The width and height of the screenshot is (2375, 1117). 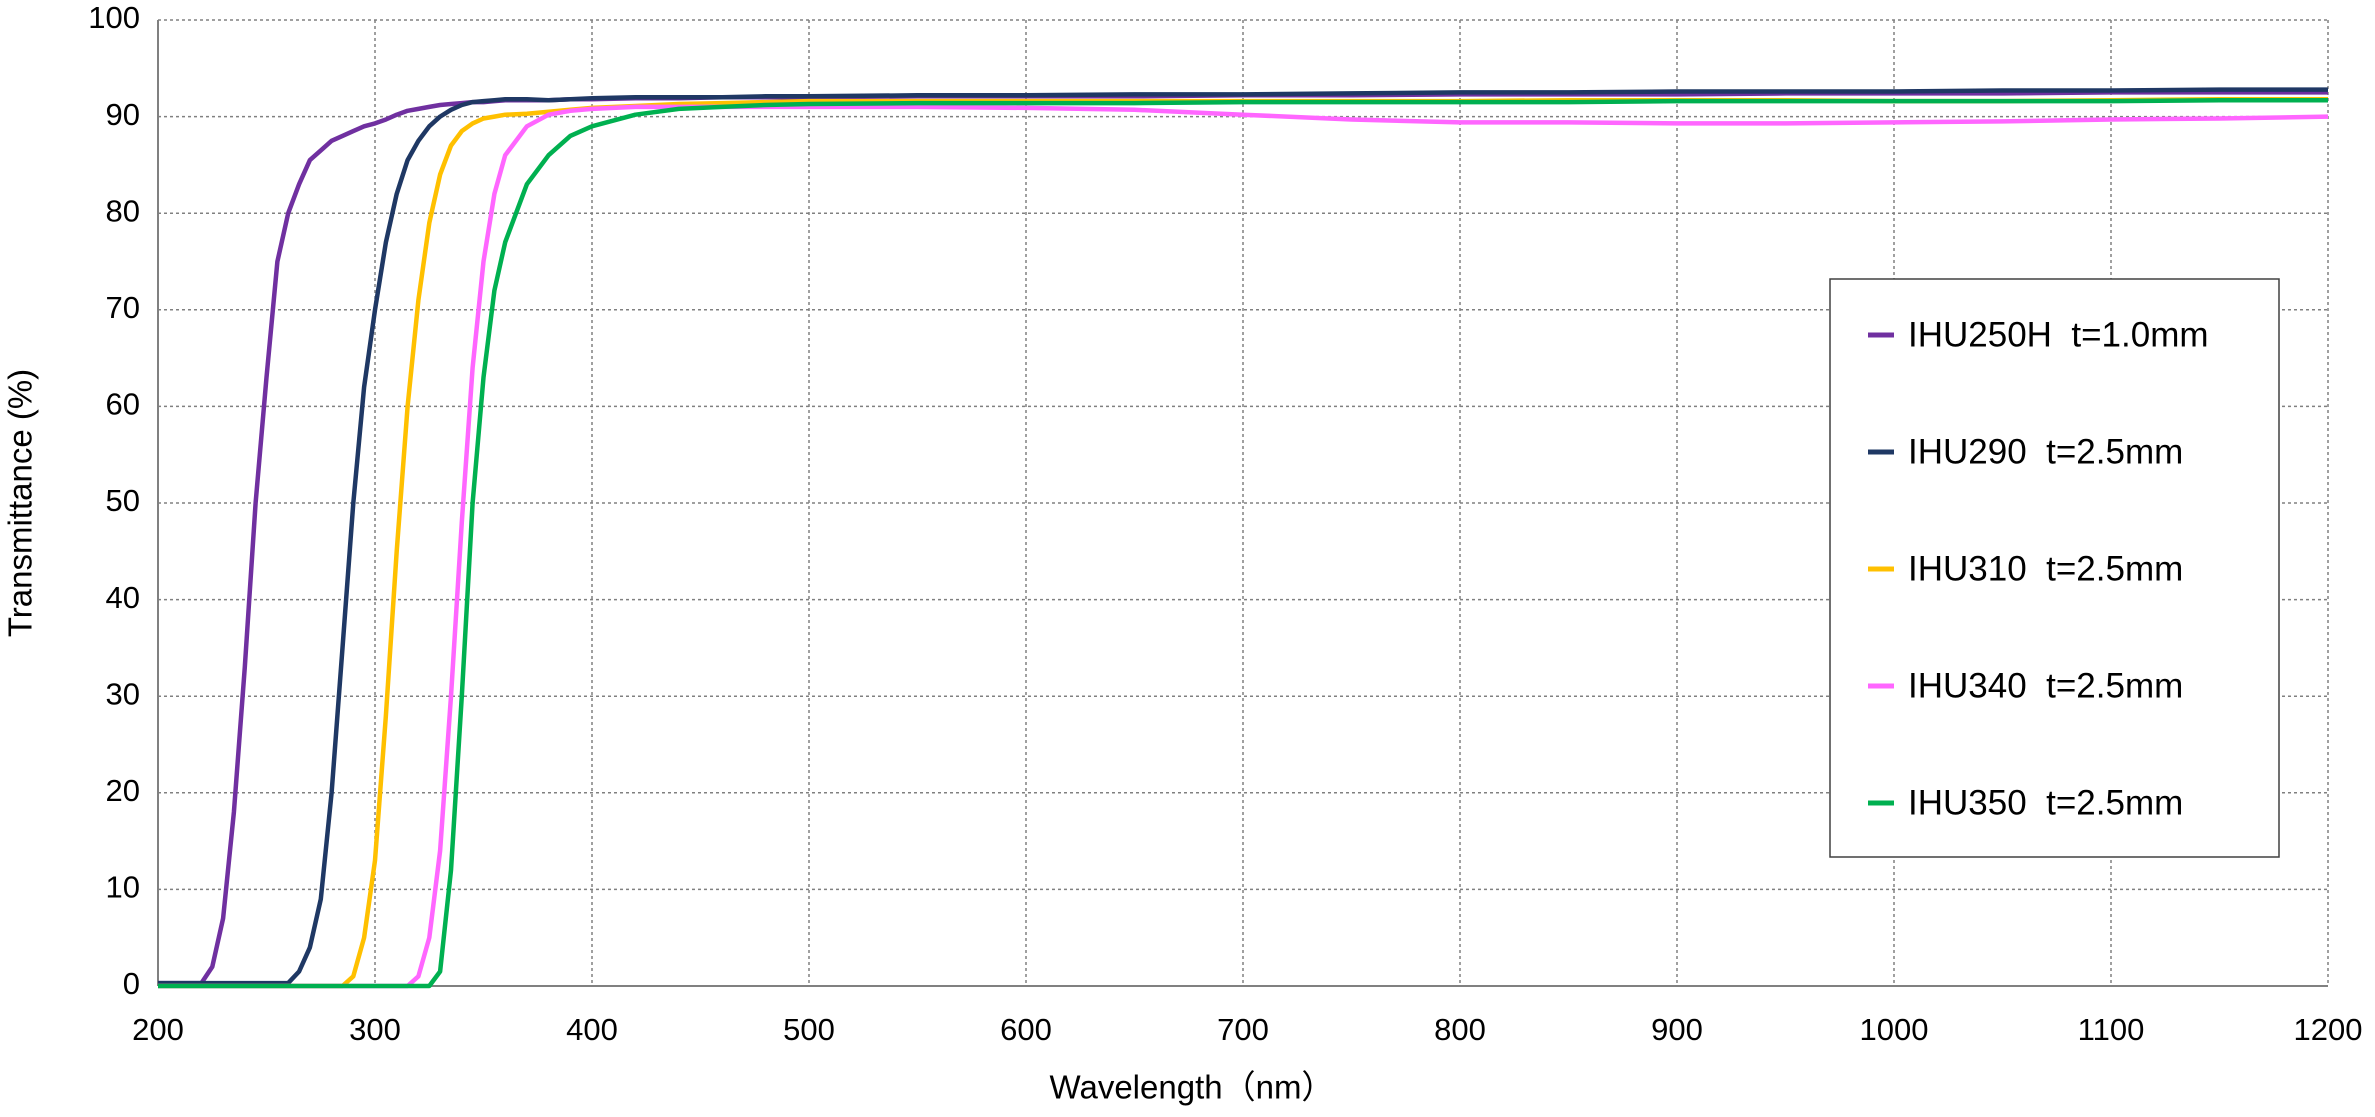 I want to click on legend-label: IHU290 t=2.5mm, so click(x=2045, y=451).